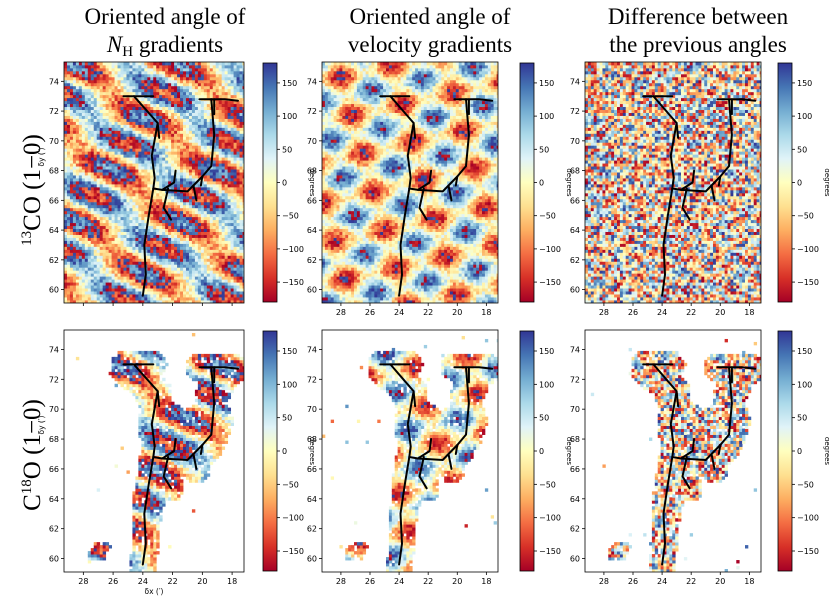  I want to click on column-title-1-suffix: gradients, so click(178, 44).